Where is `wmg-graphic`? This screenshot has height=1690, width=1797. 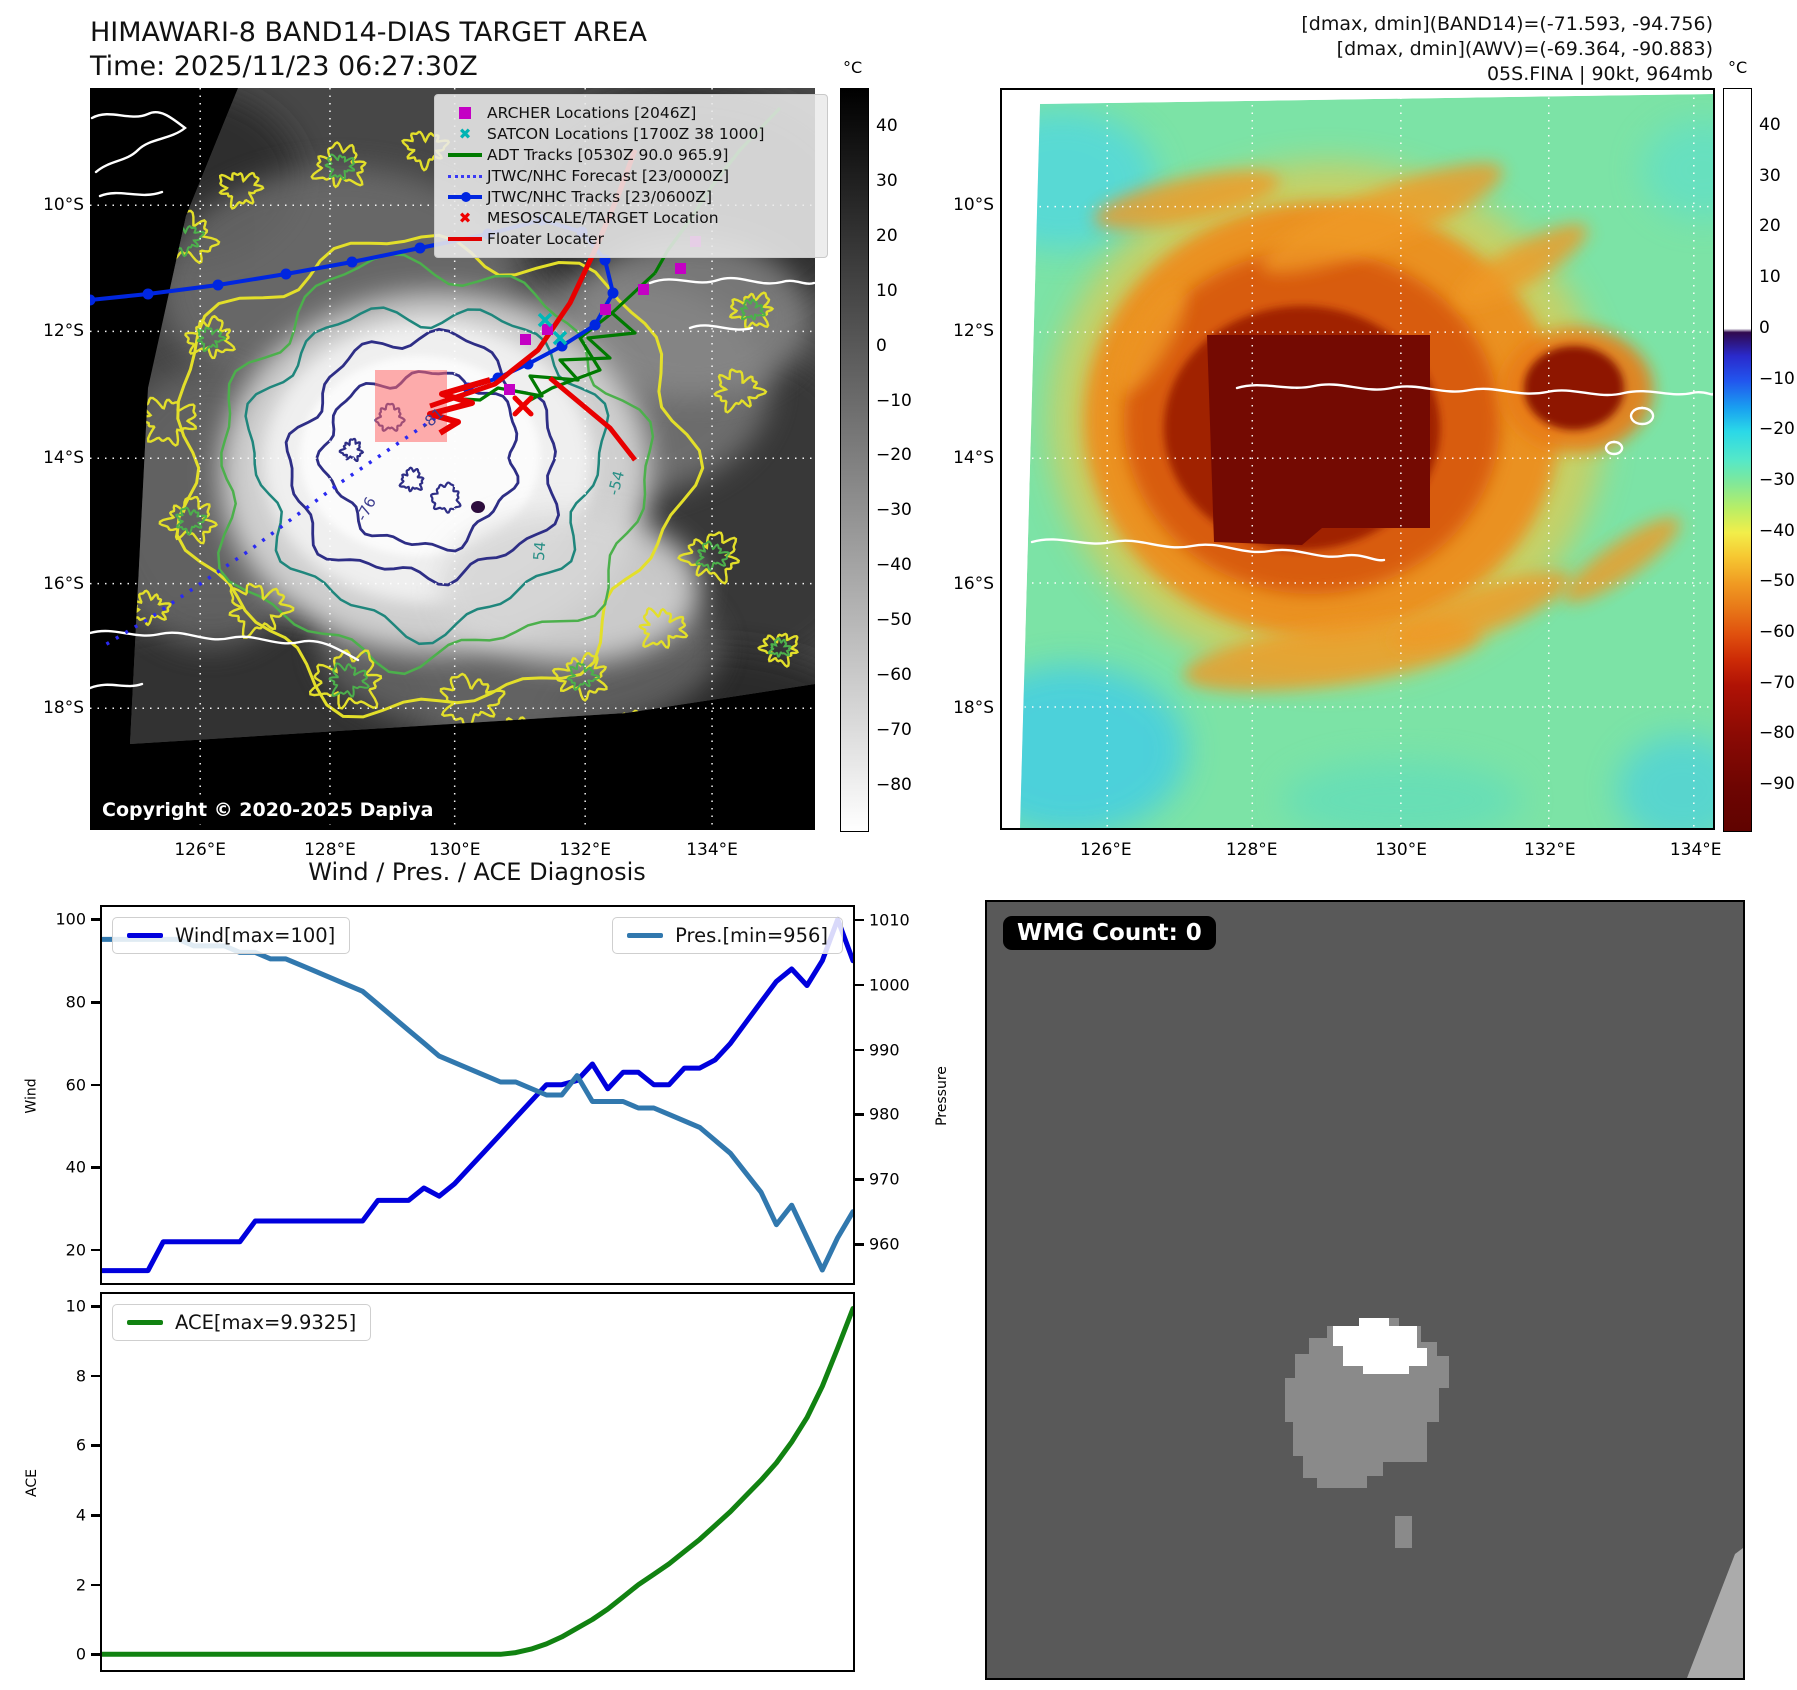 wmg-graphic is located at coordinates (1514, 1498).